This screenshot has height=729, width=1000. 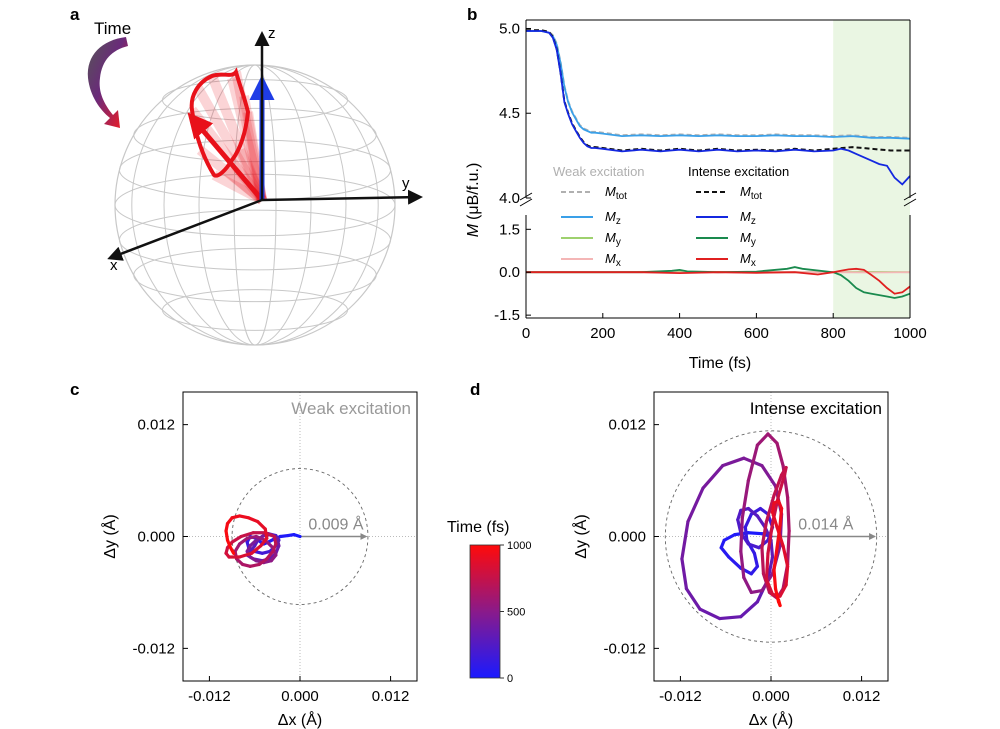 I want to click on x-tick-label-d-1: 0.000, so click(x=771, y=696).